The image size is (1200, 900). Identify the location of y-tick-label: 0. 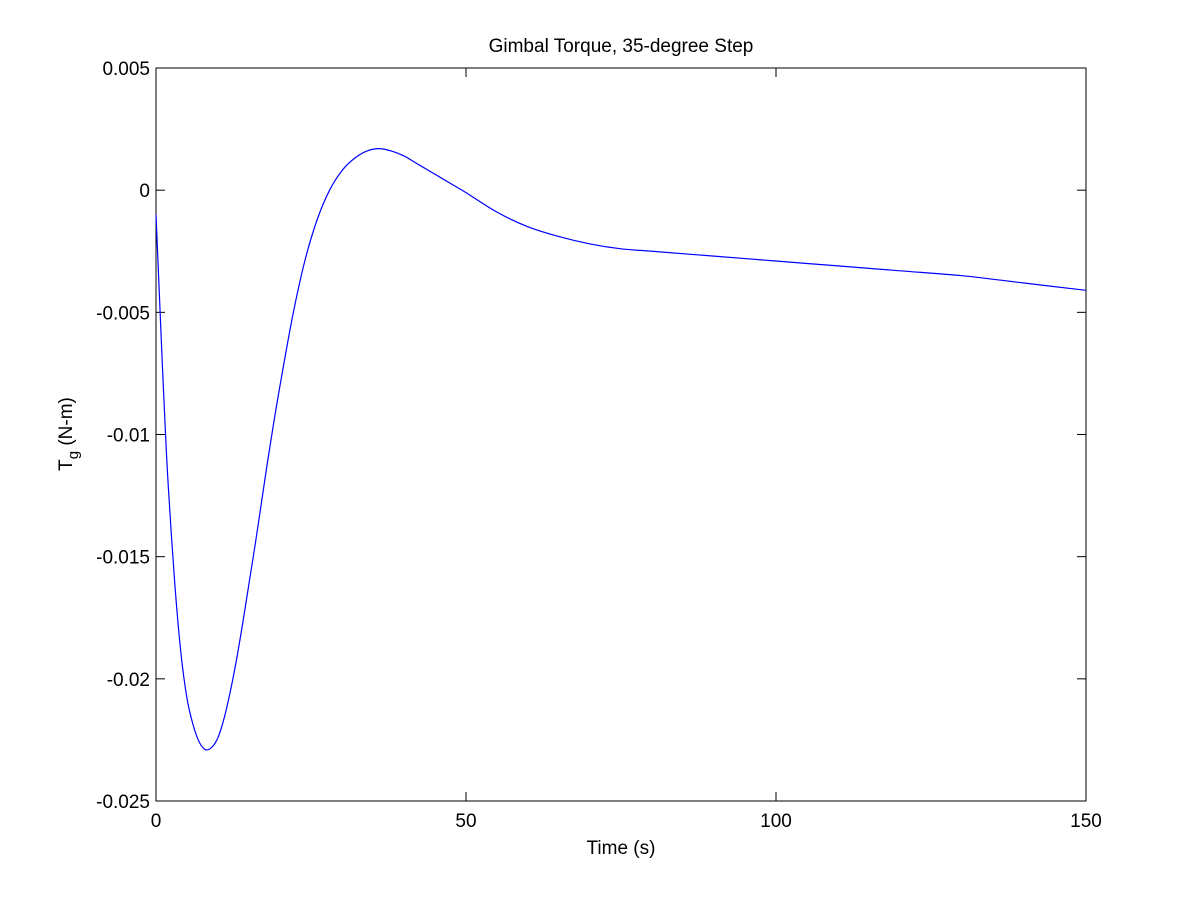
(144, 191).